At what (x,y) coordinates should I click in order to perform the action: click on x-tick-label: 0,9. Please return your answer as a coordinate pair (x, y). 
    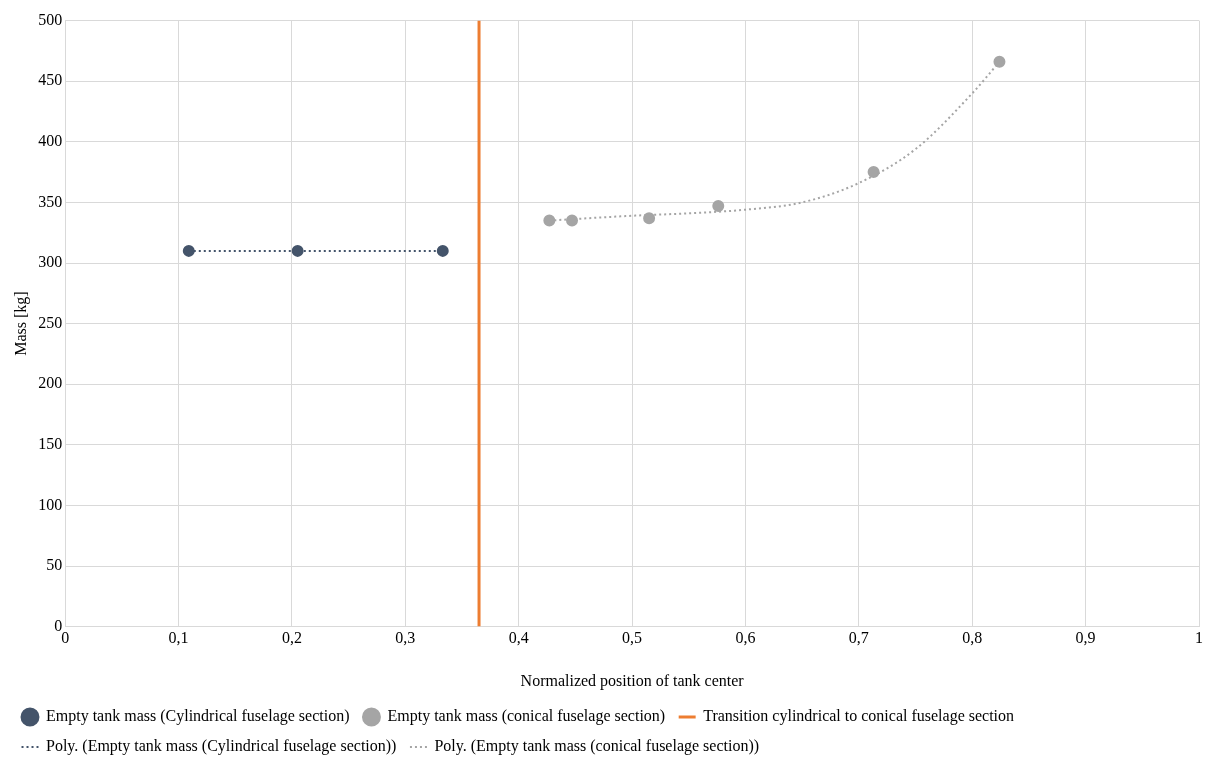
    Looking at the image, I should click on (1085, 638).